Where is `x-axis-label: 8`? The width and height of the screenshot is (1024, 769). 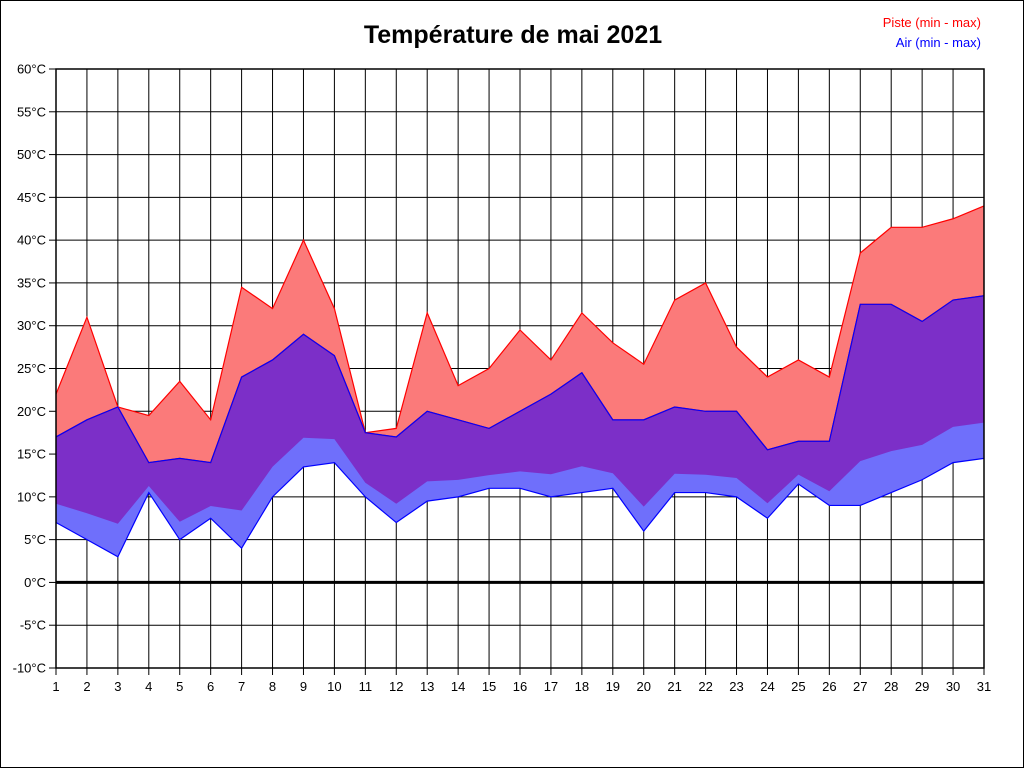
x-axis-label: 8 is located at coordinates (272, 686).